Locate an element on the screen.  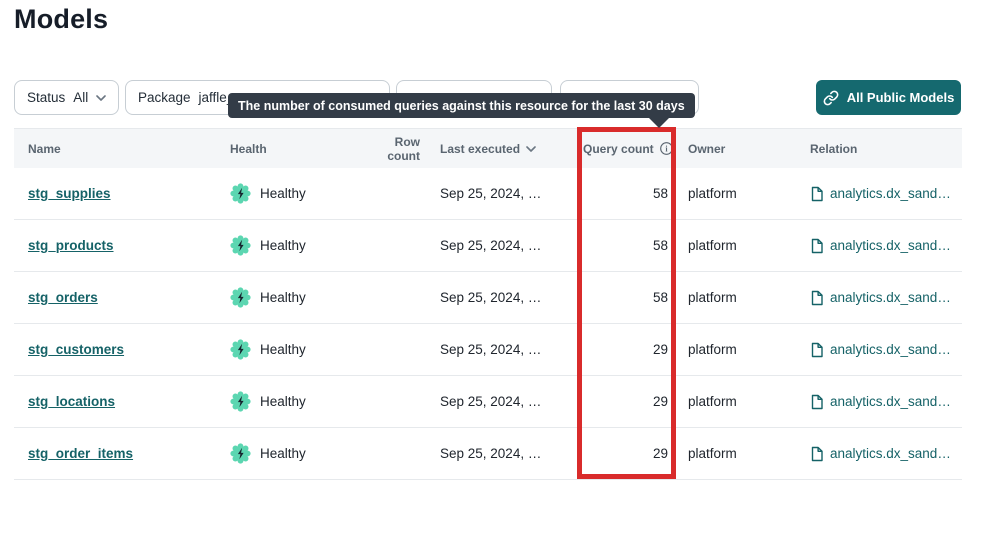
all-public-models-label: All Public Models is located at coordinates (900, 97).